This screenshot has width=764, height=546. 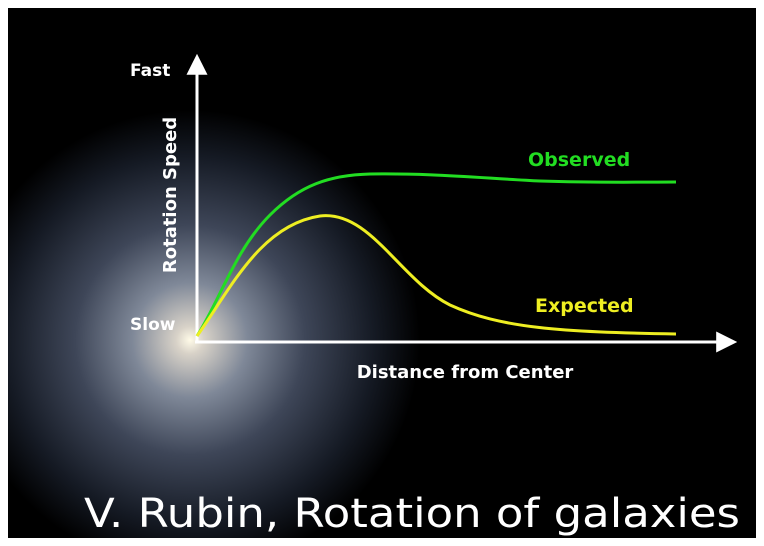 I want to click on slow-label: Slow, so click(x=153, y=325).